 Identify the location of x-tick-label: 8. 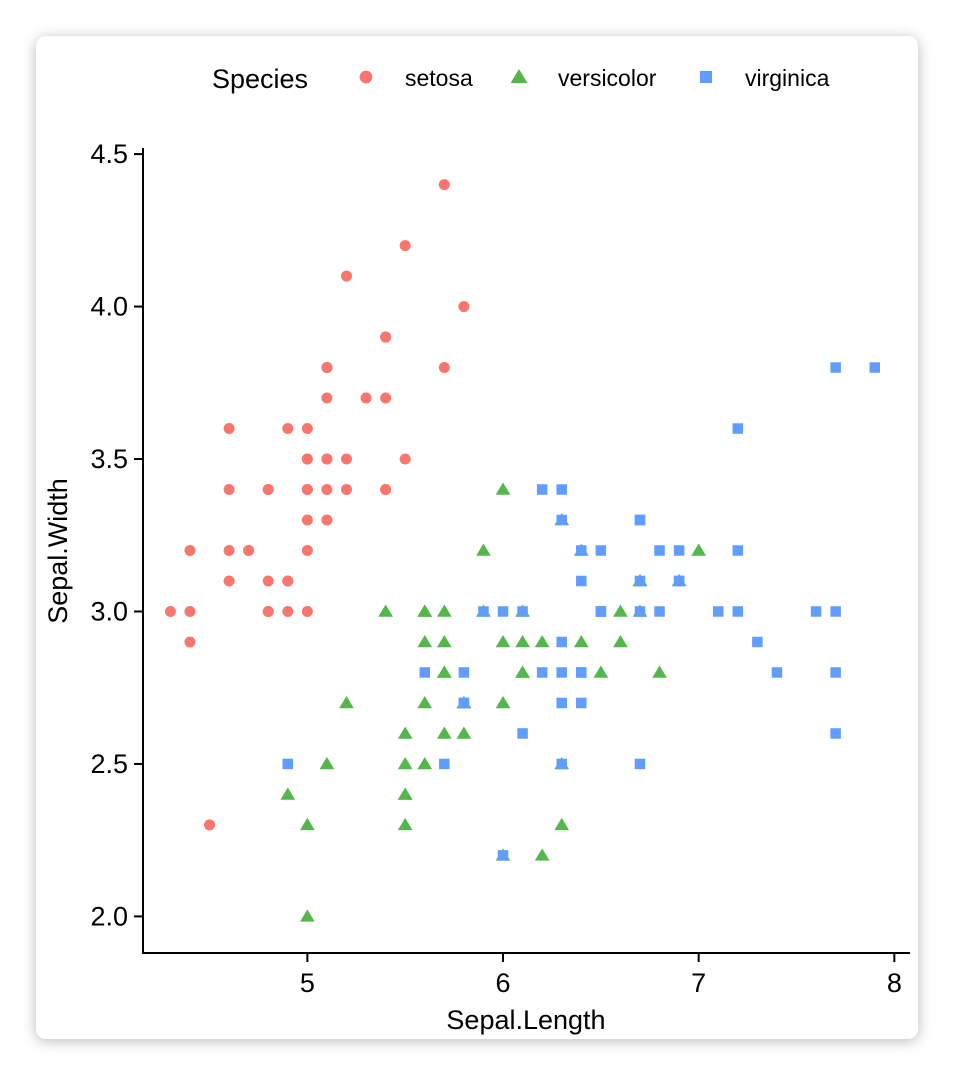
(894, 983).